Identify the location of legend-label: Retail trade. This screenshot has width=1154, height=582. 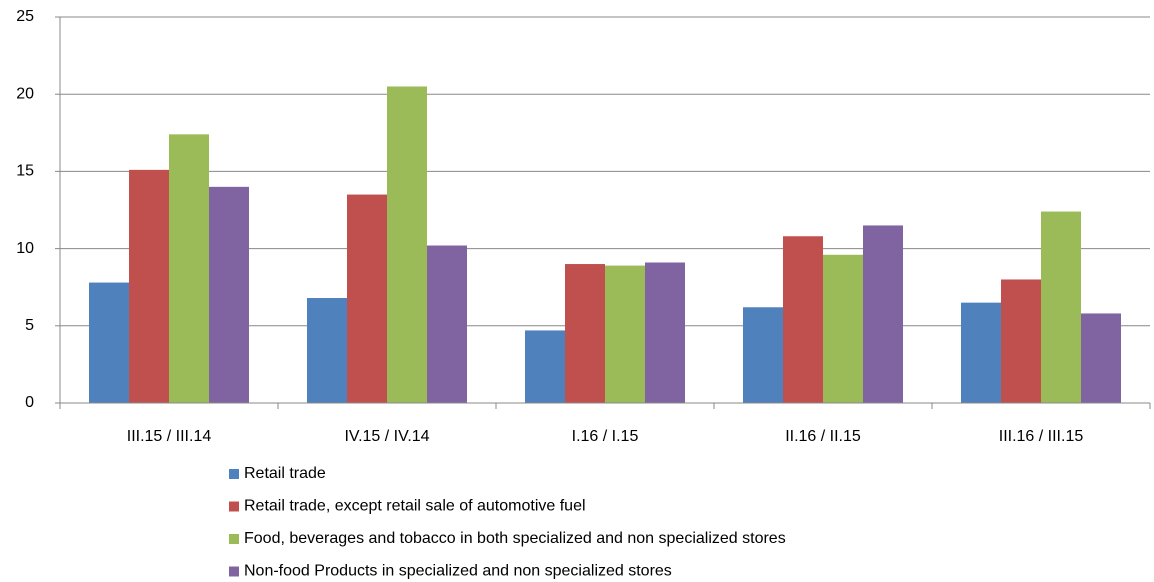
(285, 473).